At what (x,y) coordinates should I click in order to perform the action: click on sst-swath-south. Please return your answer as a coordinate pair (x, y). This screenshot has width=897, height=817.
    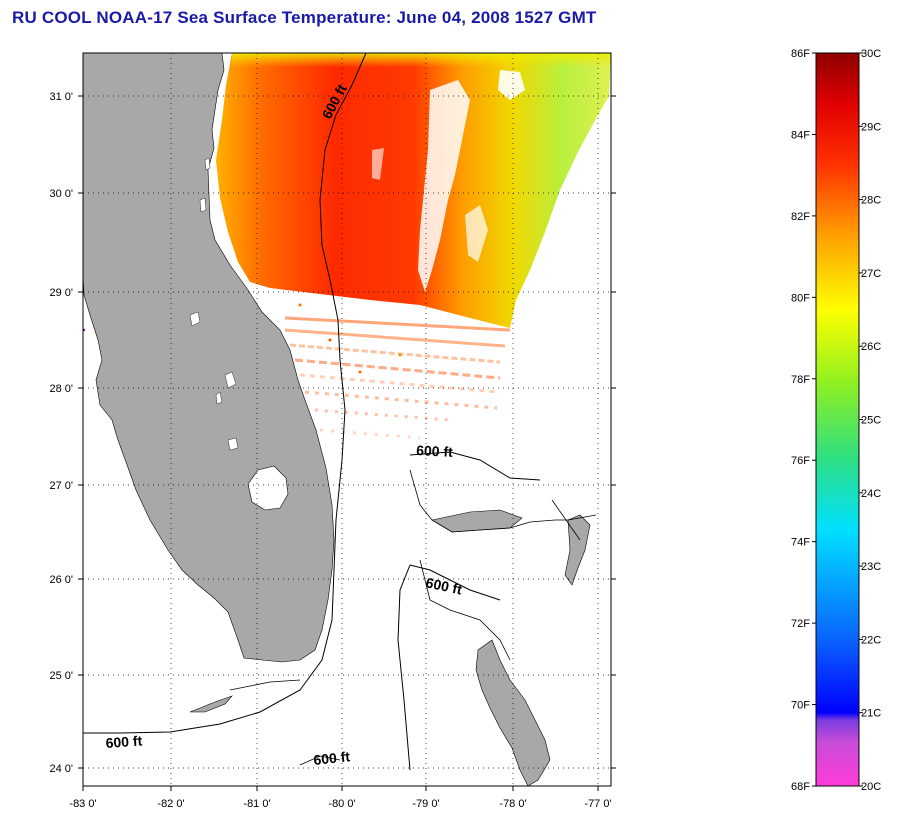
    Looking at the image, I should click on (397, 378).